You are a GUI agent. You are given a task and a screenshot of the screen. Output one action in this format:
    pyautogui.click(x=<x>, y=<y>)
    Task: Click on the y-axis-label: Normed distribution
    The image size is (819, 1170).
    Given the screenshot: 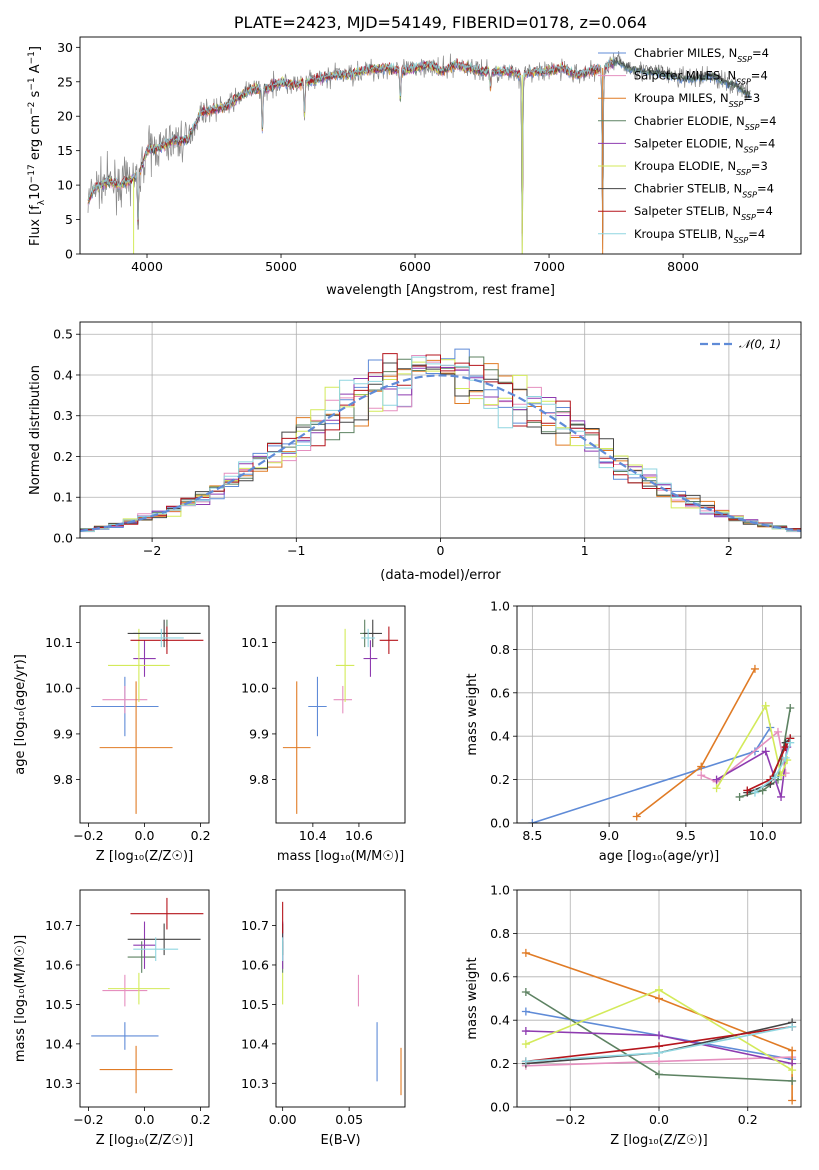 What is the action you would take?
    pyautogui.click(x=35, y=430)
    